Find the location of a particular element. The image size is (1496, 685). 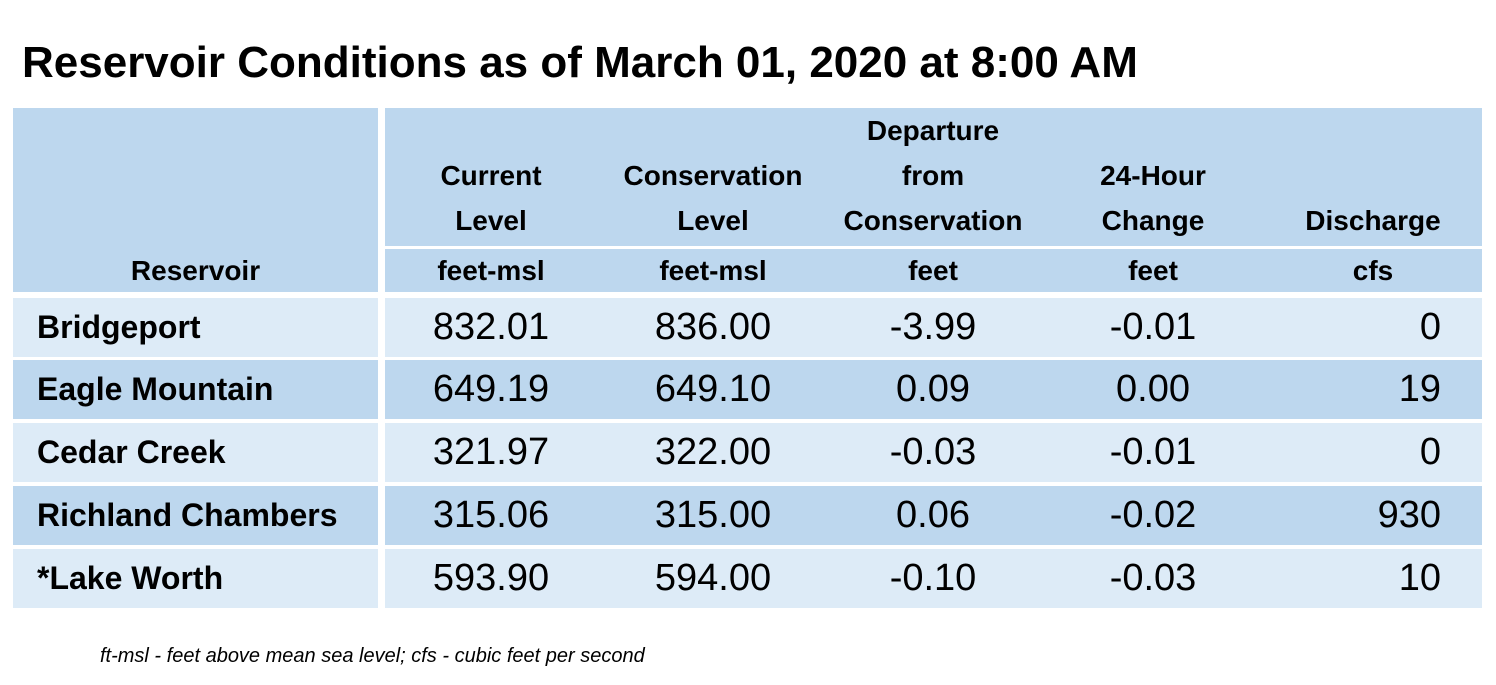

header-departure-line1: Departure is located at coordinates (933, 130).